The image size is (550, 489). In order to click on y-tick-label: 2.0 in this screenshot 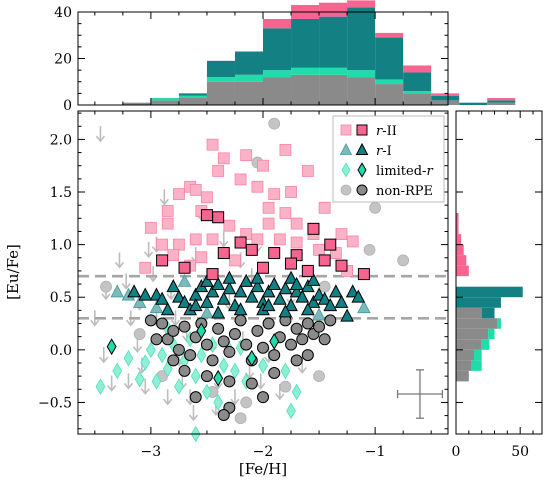, I will do `click(61, 140)`.